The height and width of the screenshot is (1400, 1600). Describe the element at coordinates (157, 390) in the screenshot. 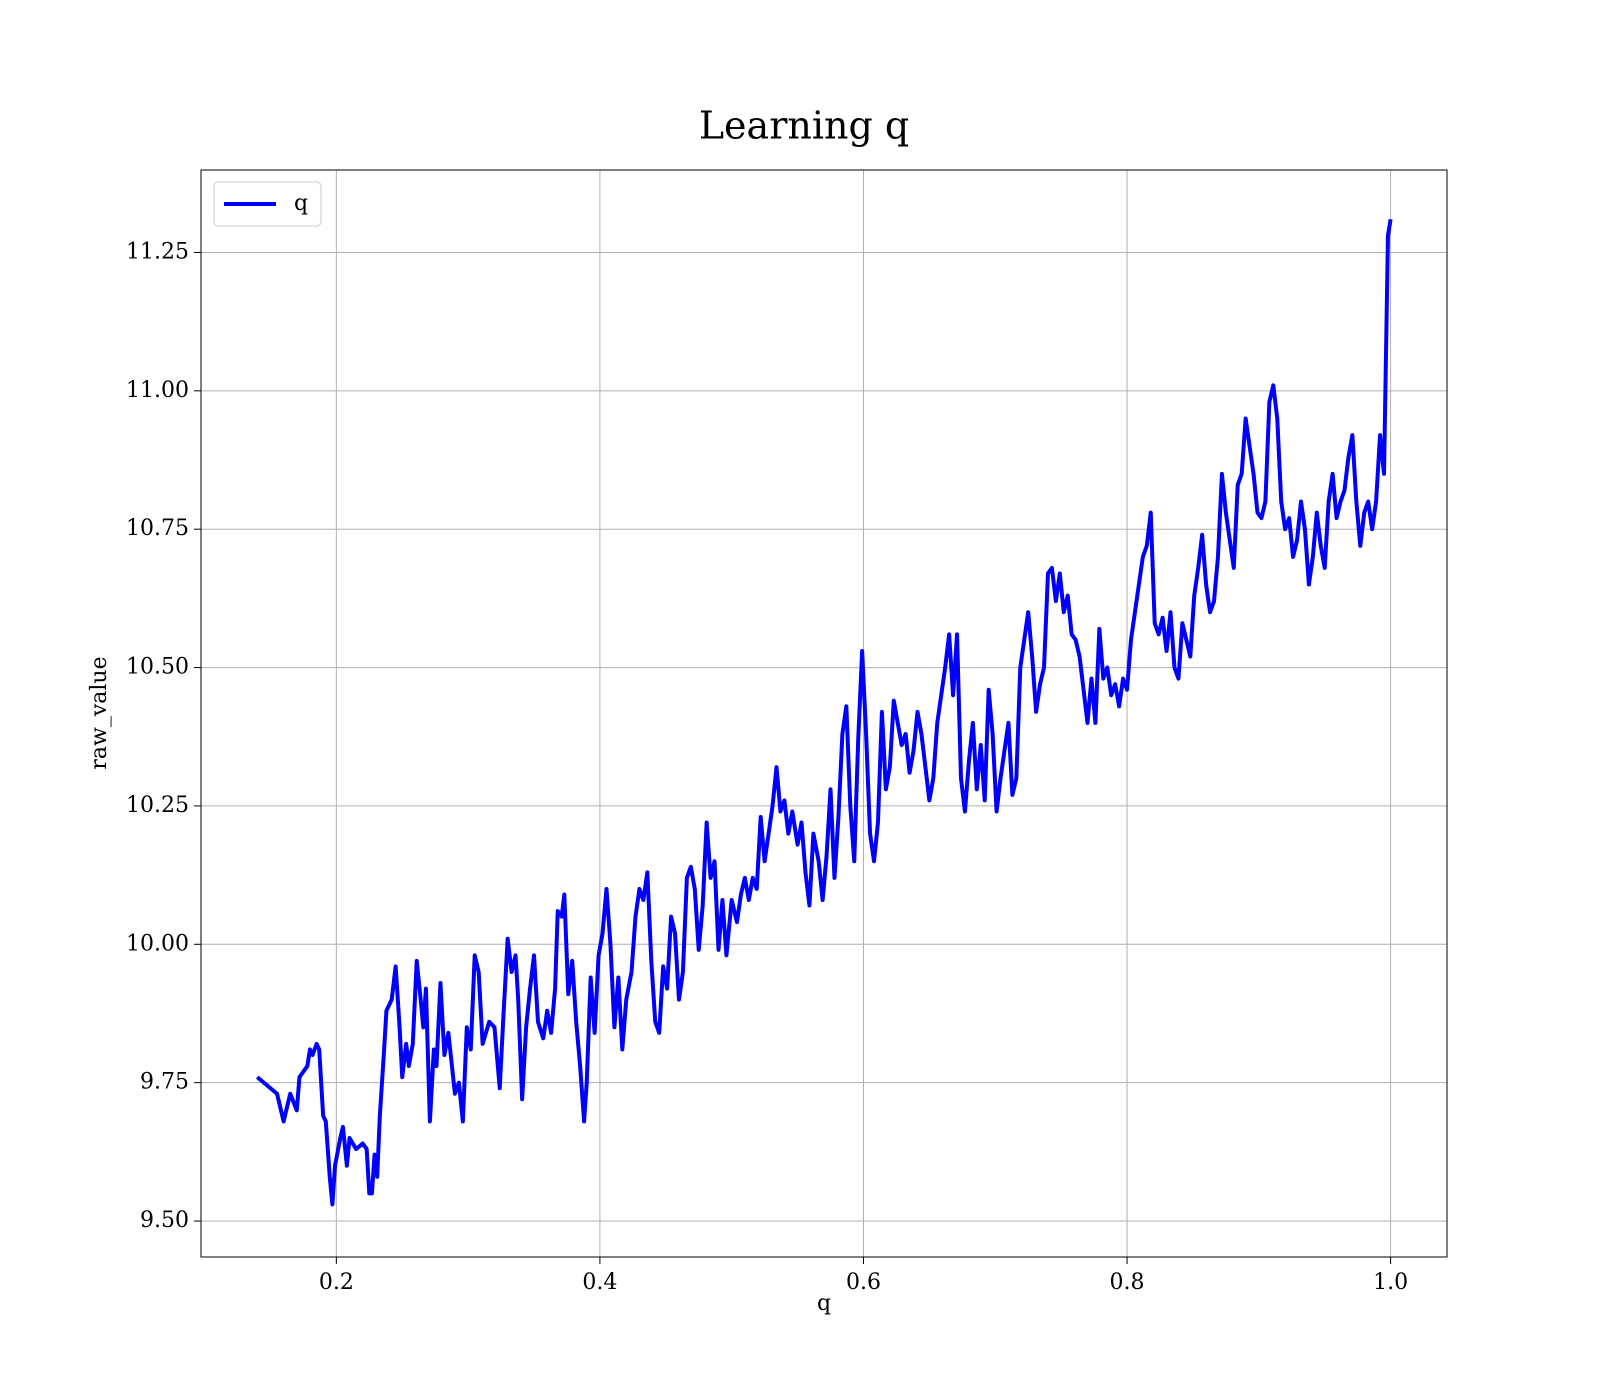

I see `y-tick-label: 11.00` at that location.